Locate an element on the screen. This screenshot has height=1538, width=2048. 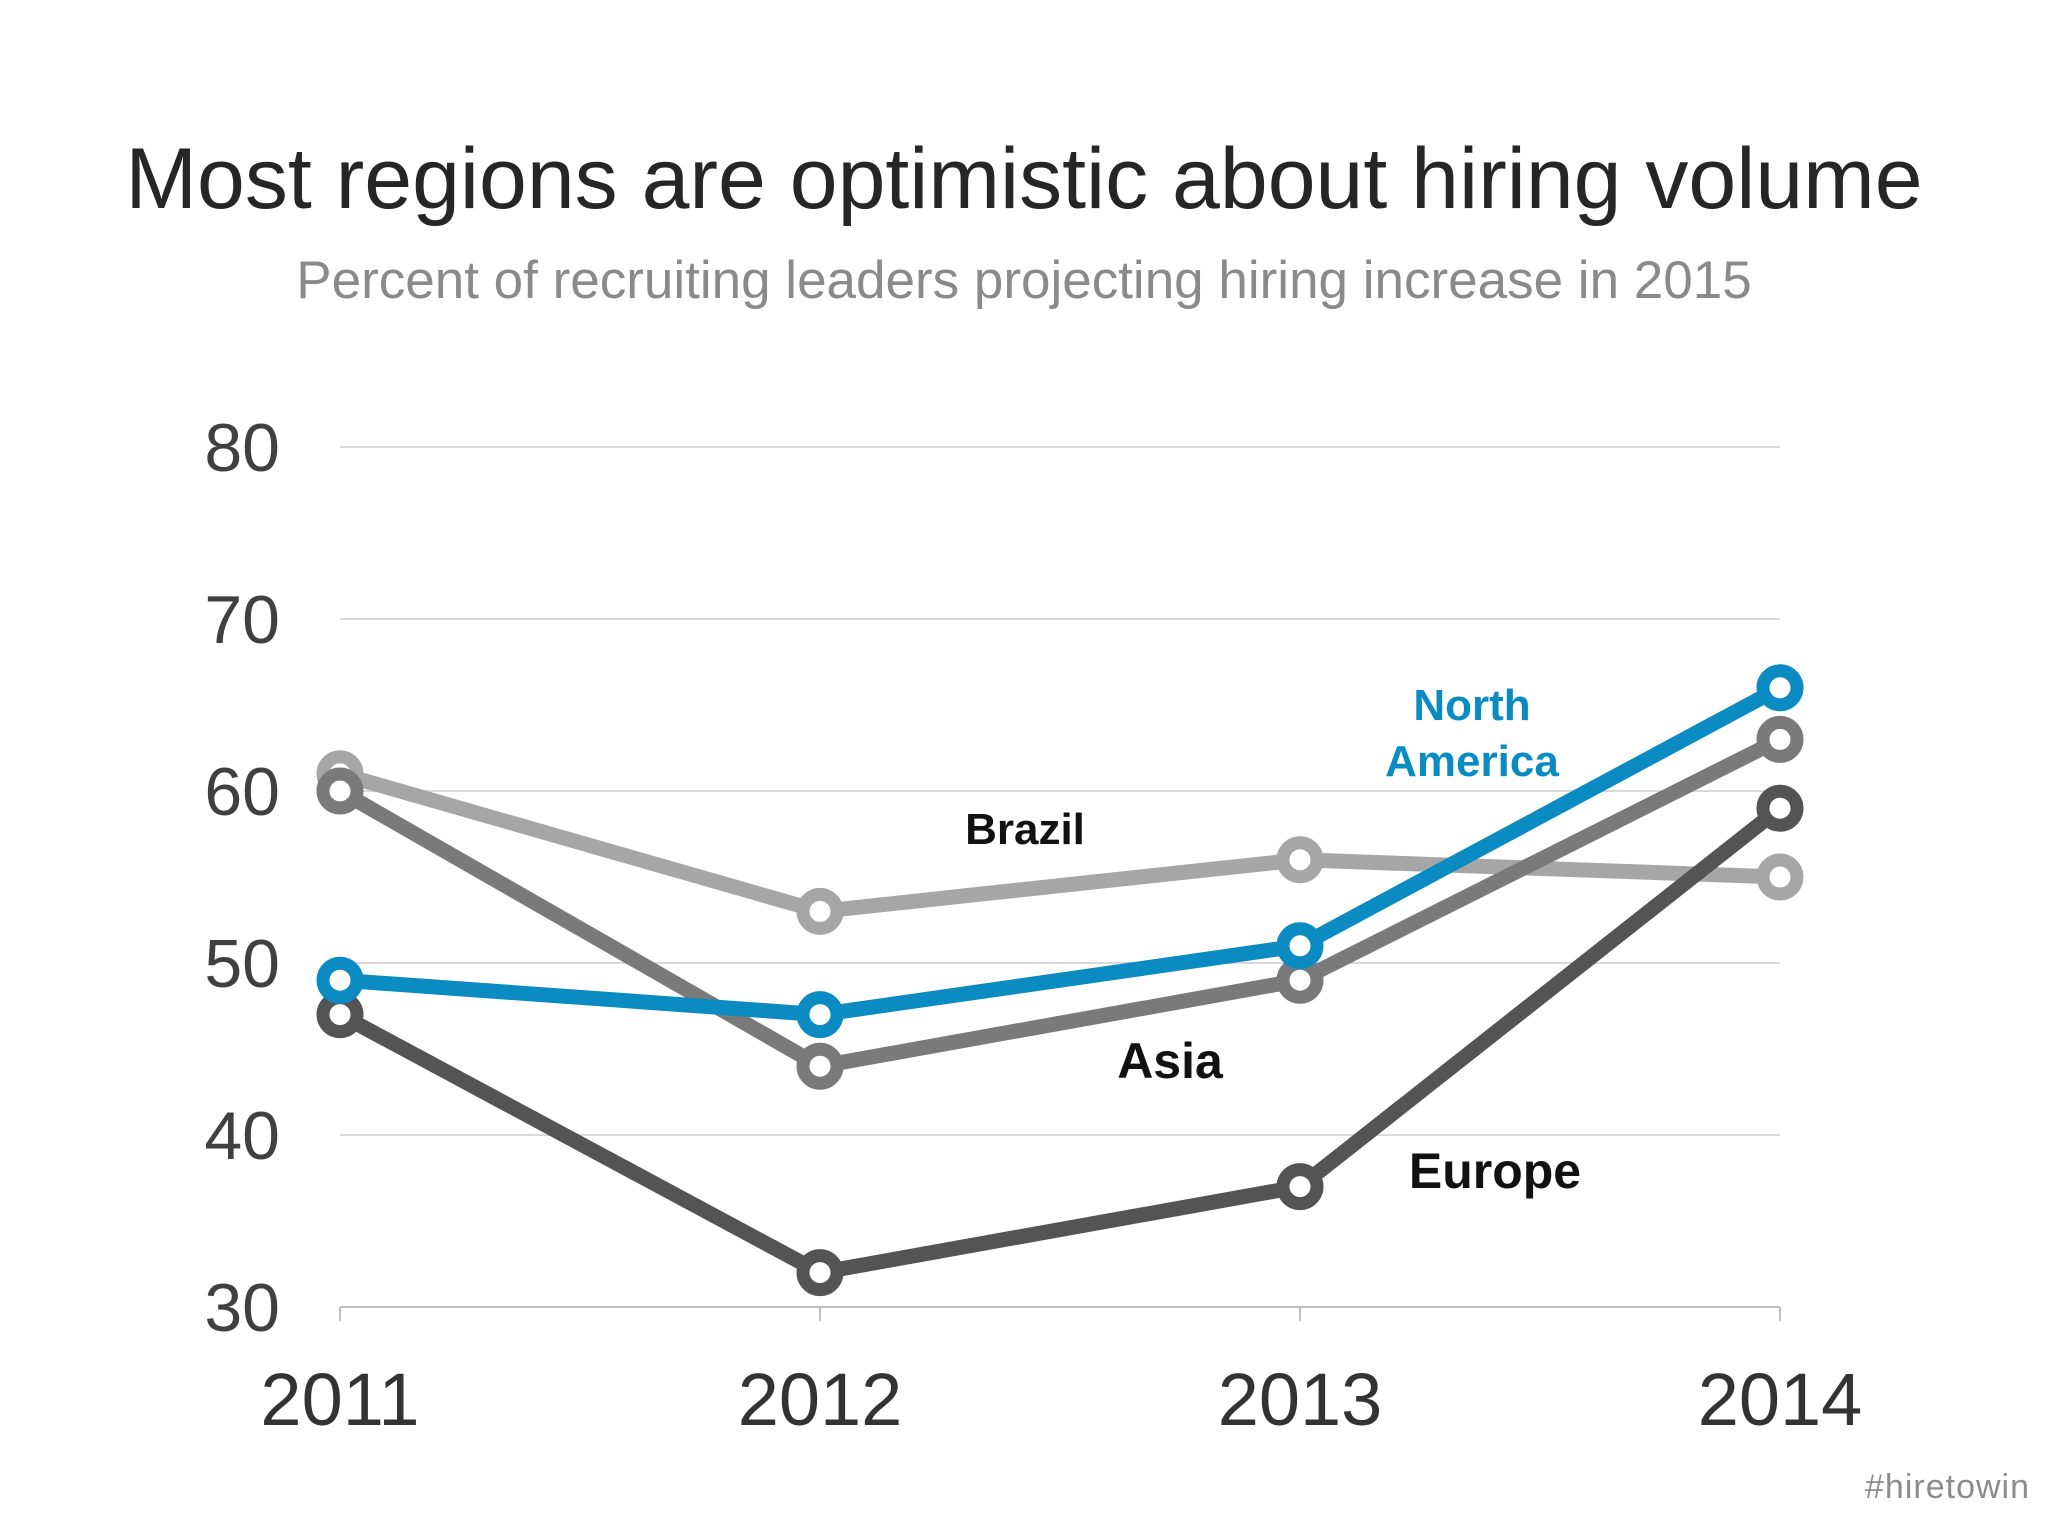
data-point-asia-2012 is located at coordinates (820, 1066).